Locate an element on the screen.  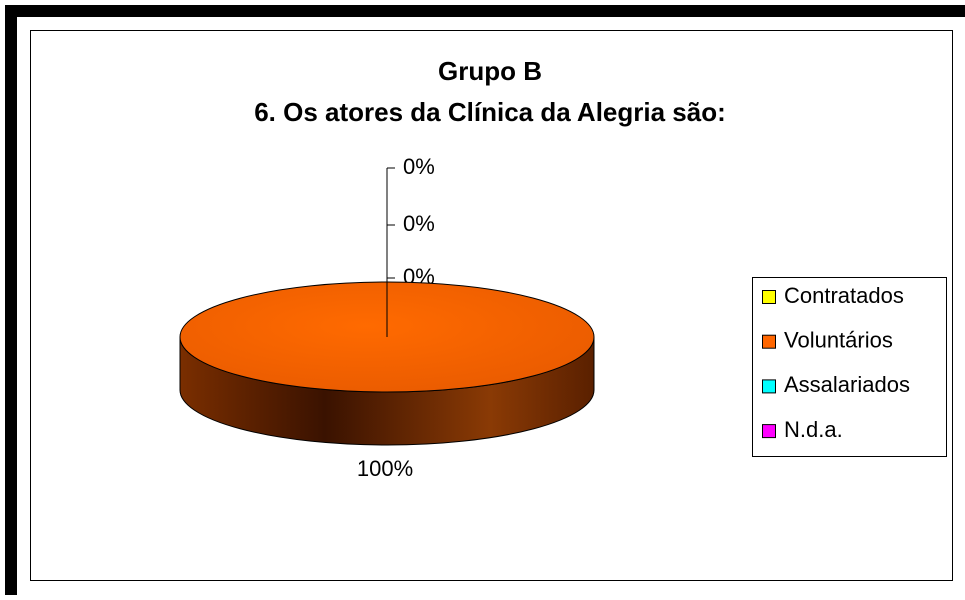
legend-label: Voluntários is located at coordinates (838, 340).